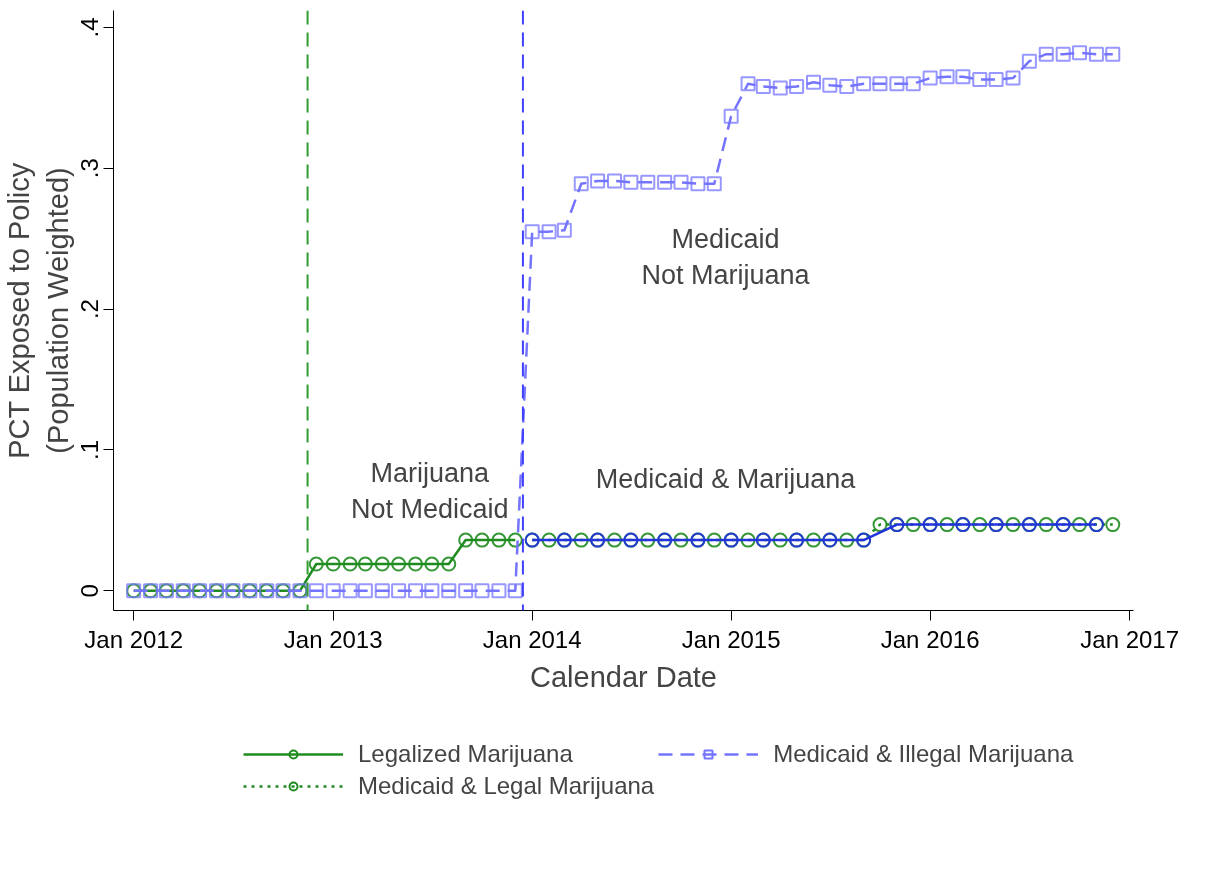 The height and width of the screenshot is (872, 1228). What do you see at coordinates (726, 478) in the screenshot?
I see `annotation: Medicaid & Marijuana` at bounding box center [726, 478].